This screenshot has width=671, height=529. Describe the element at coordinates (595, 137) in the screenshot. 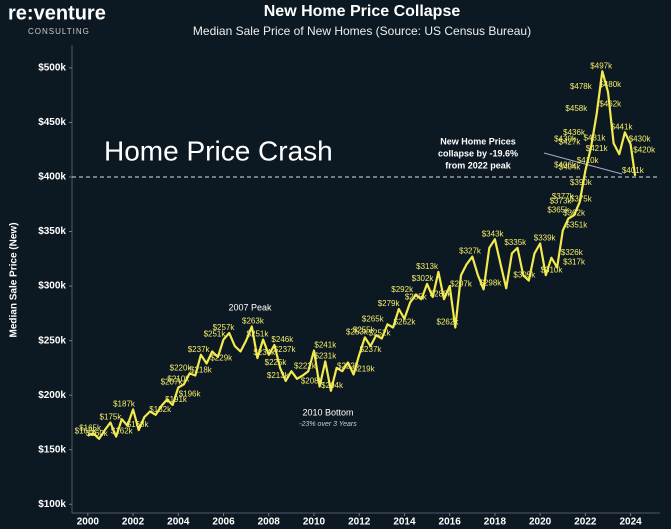

I see `data-label: $431k` at that location.